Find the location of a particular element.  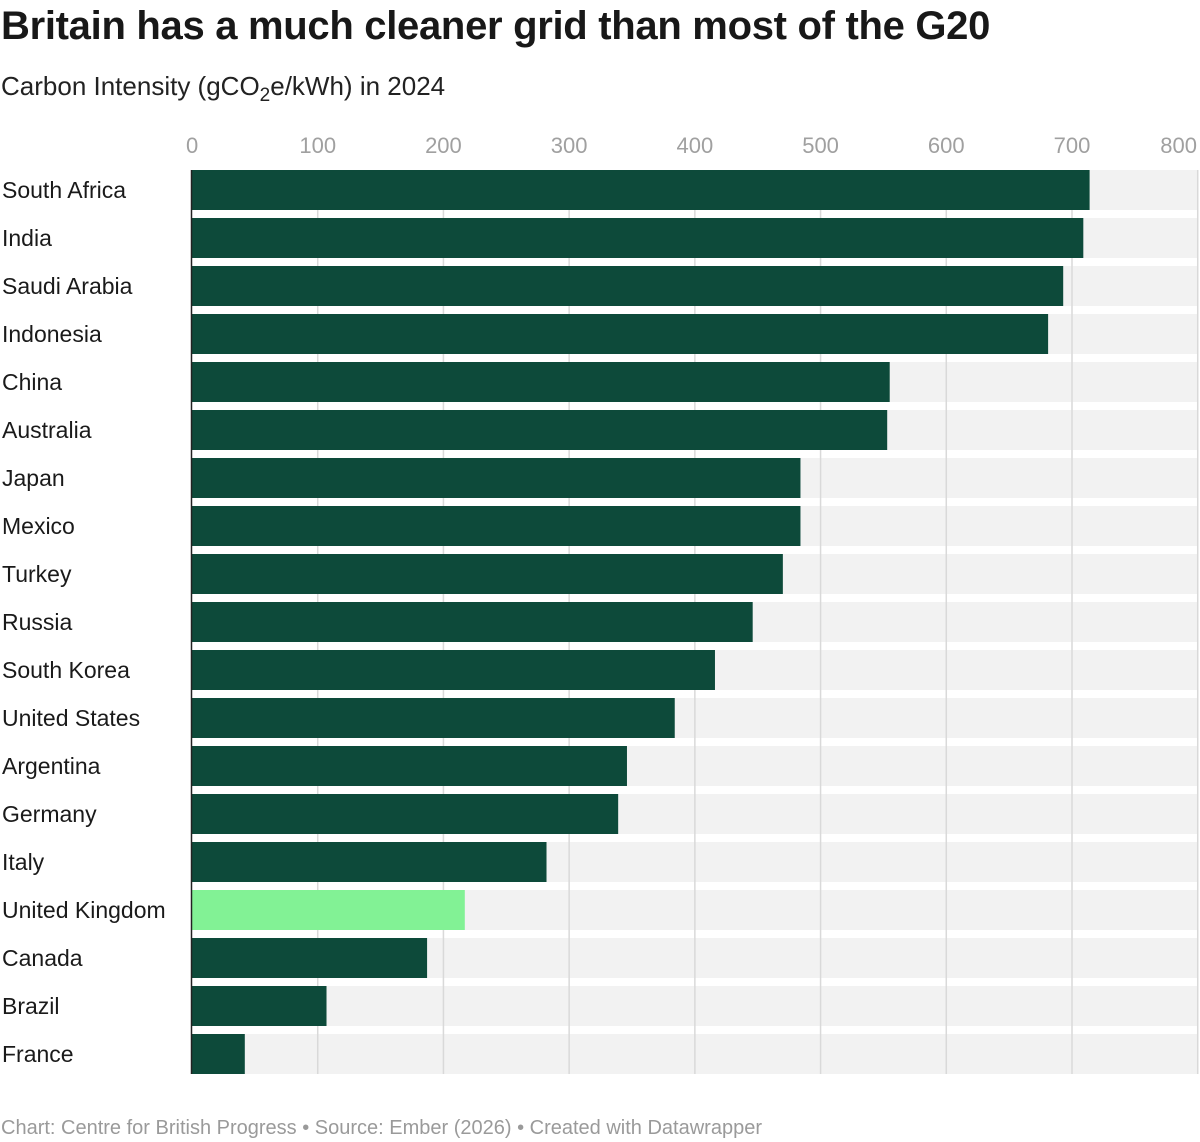

bar-india is located at coordinates (638, 238).